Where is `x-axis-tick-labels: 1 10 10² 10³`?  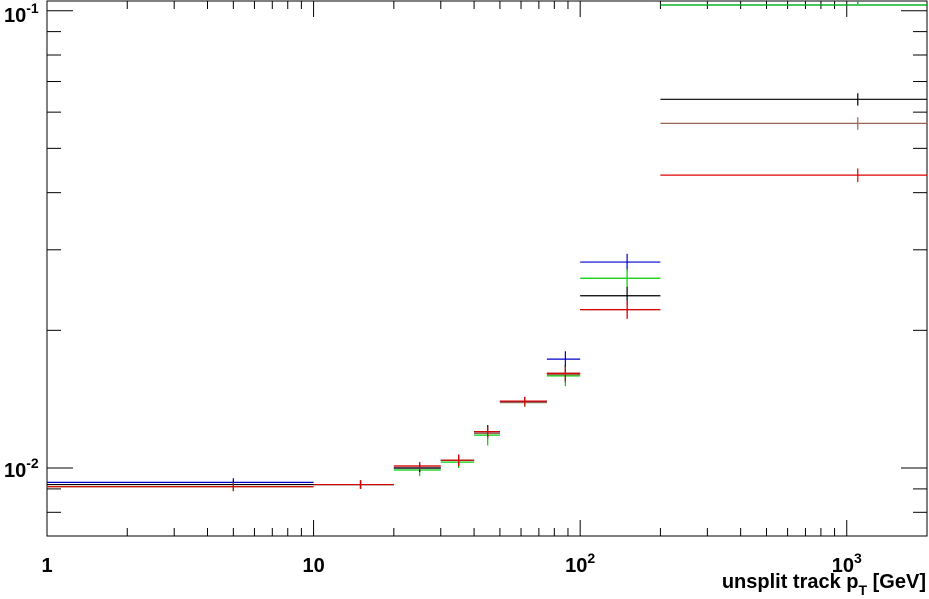 x-axis-tick-labels: 1 10 10² 10³ is located at coordinates (451, 563).